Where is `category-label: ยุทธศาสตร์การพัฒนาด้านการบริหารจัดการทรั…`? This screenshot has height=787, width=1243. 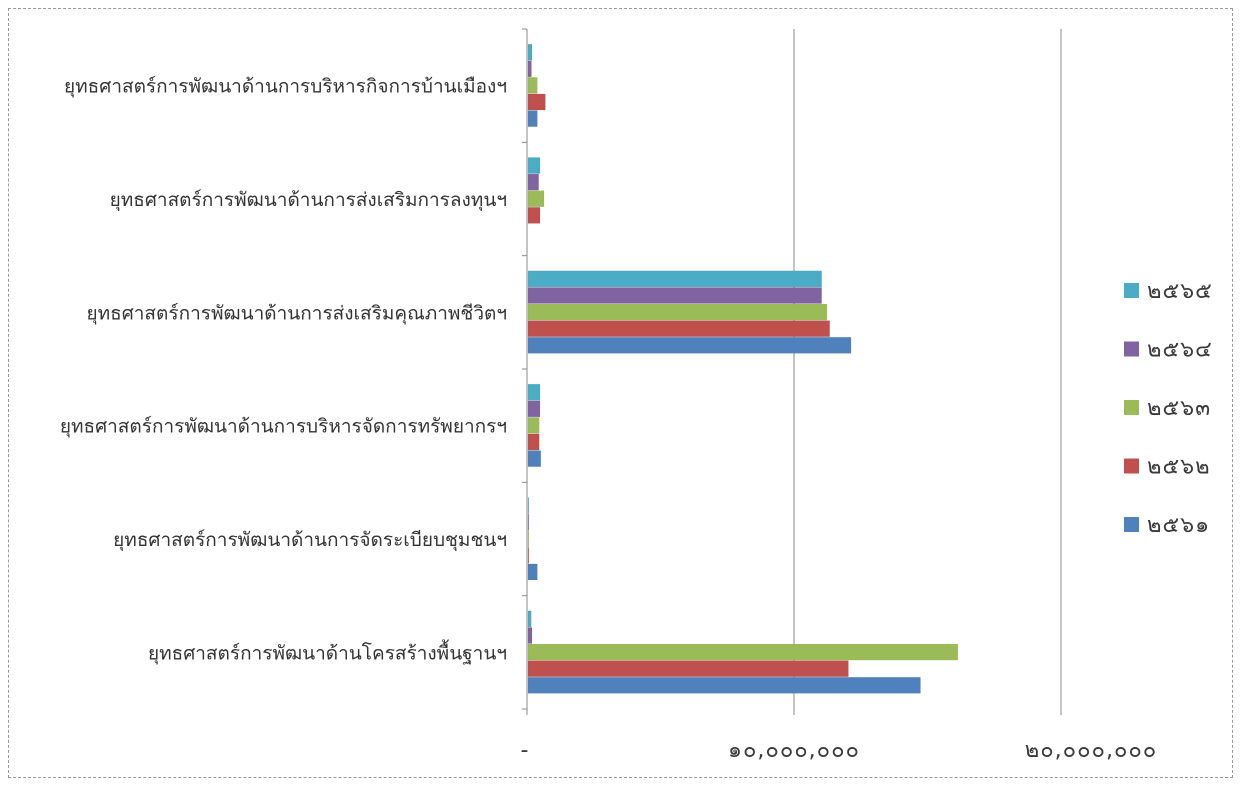
category-label: ยุทธศาสตร์การพัฒนาด้านการบริหารจัดการทรั… is located at coordinates (283, 427).